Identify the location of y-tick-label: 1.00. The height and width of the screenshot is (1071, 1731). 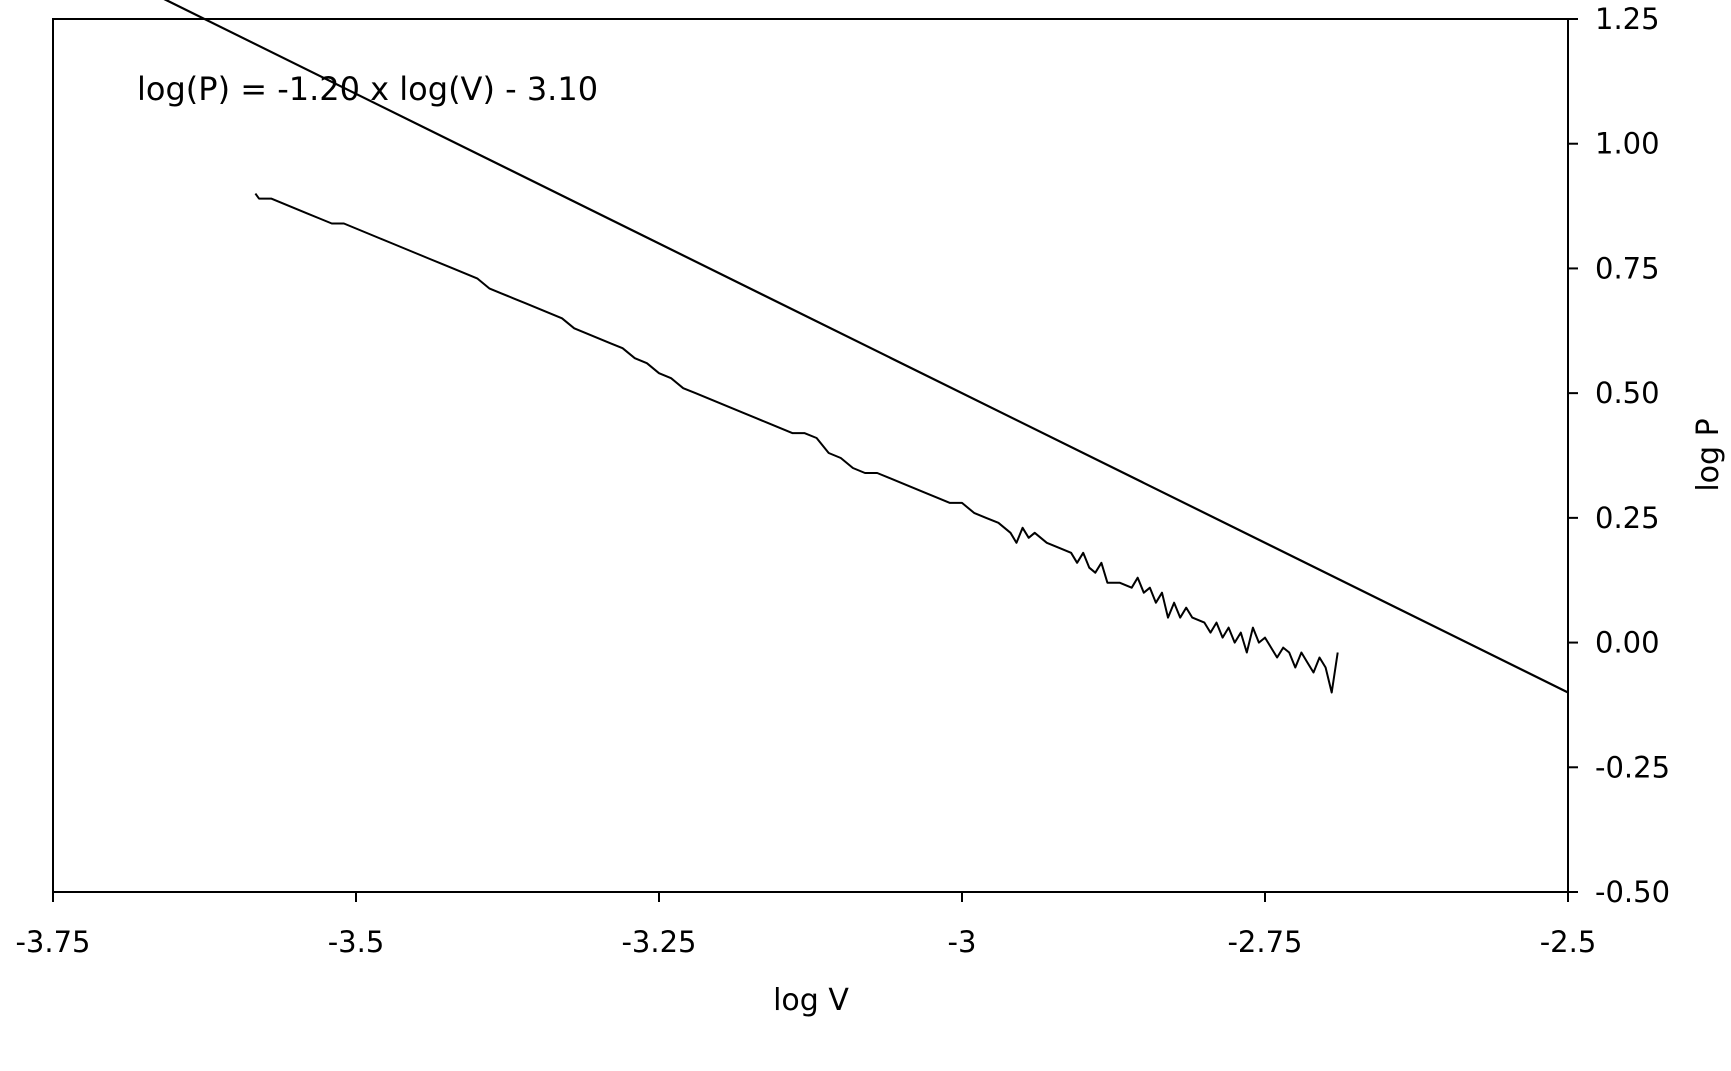
(1627, 144).